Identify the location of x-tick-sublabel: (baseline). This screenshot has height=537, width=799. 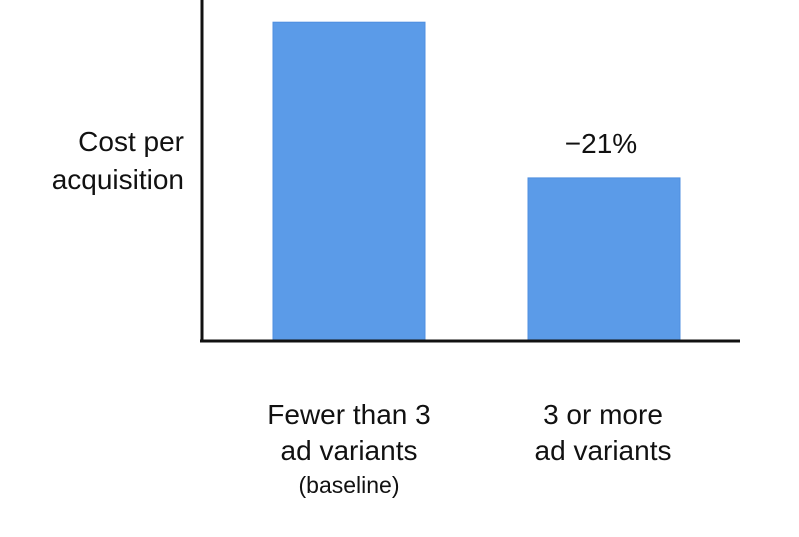
(349, 485).